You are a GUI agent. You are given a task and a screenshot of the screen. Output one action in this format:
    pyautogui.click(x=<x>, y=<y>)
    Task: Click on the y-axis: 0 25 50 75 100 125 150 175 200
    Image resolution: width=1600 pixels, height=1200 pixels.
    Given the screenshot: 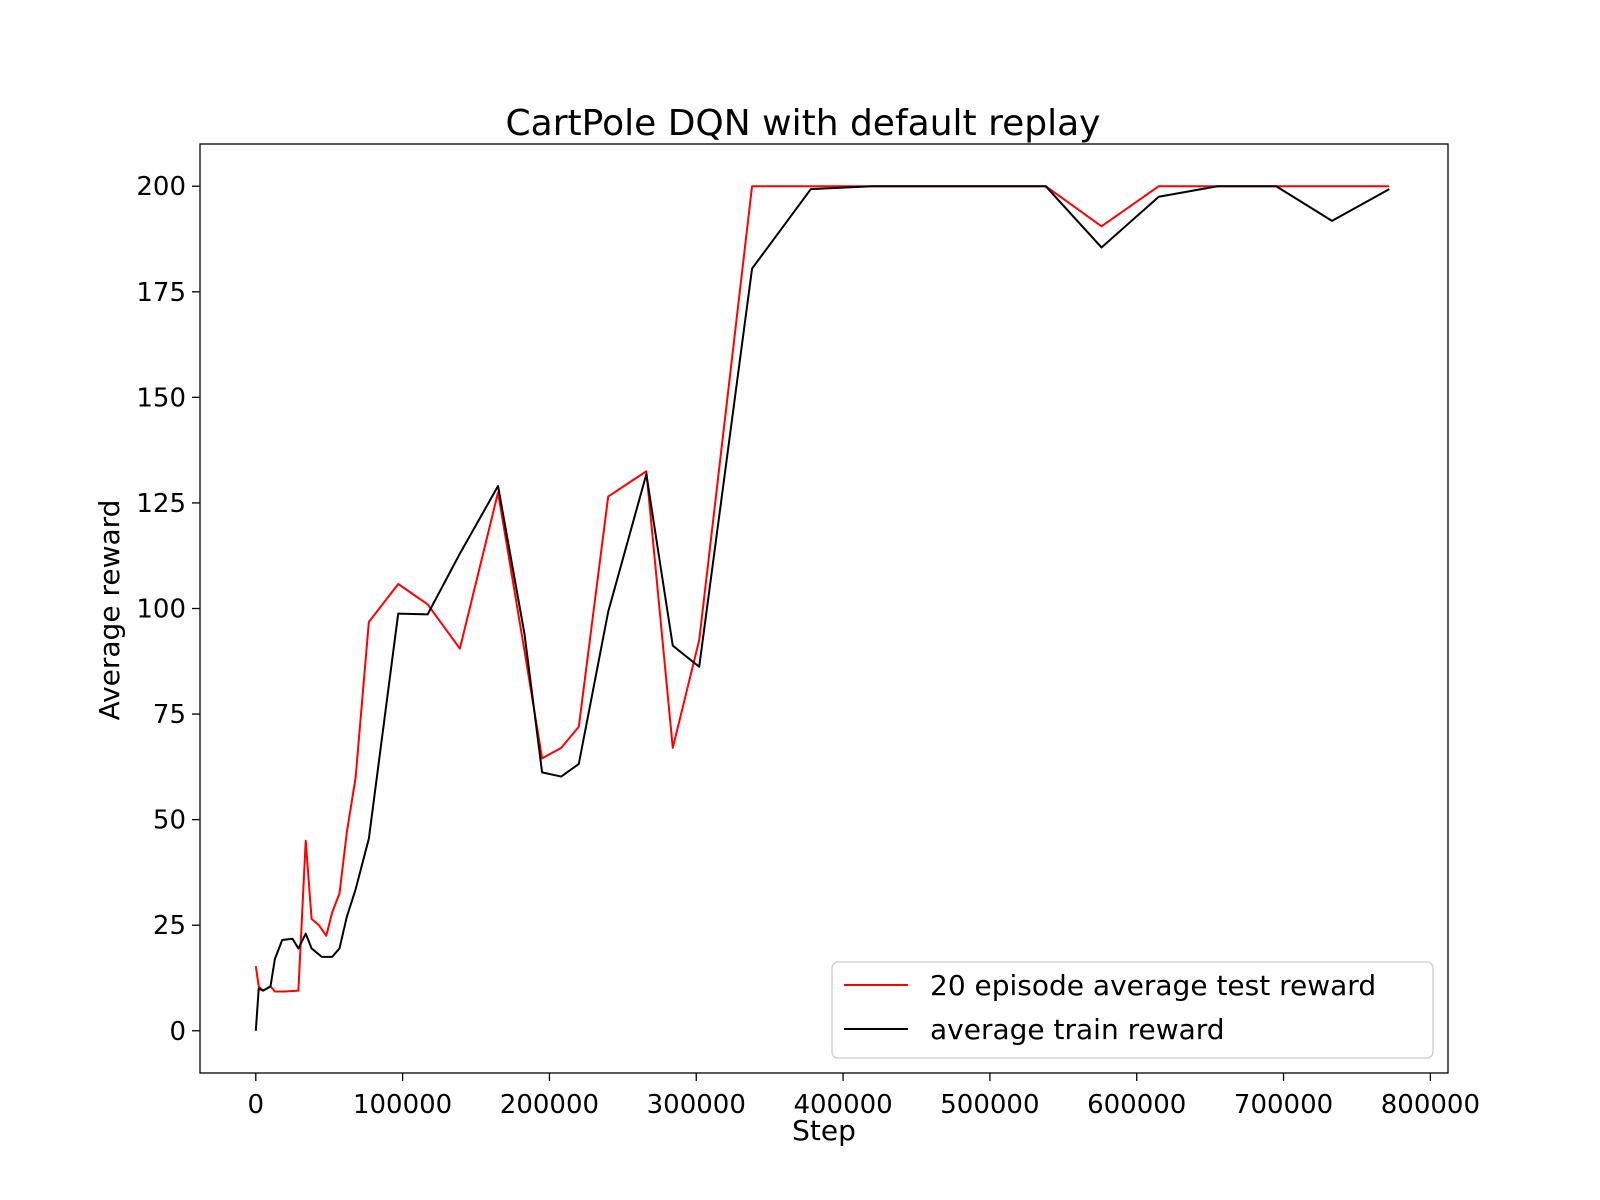 What is the action you would take?
    pyautogui.click(x=168, y=609)
    